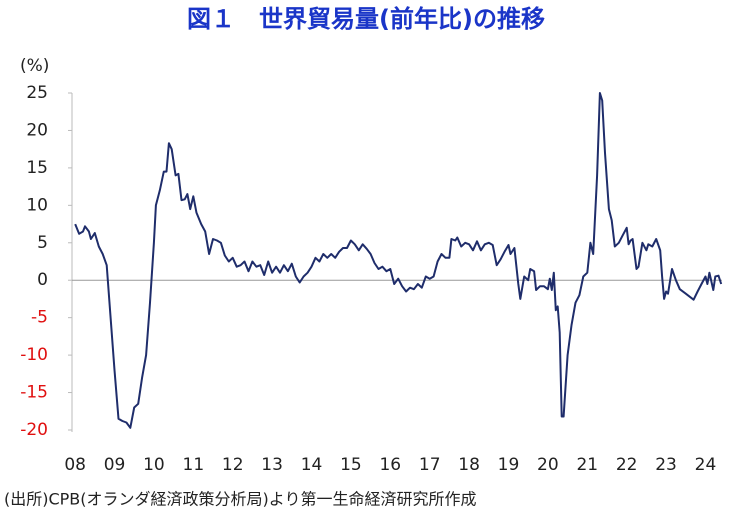 This screenshot has width=732, height=519. Describe the element at coordinates (272, 465) in the screenshot. I see `x-tick-label: 13` at that location.